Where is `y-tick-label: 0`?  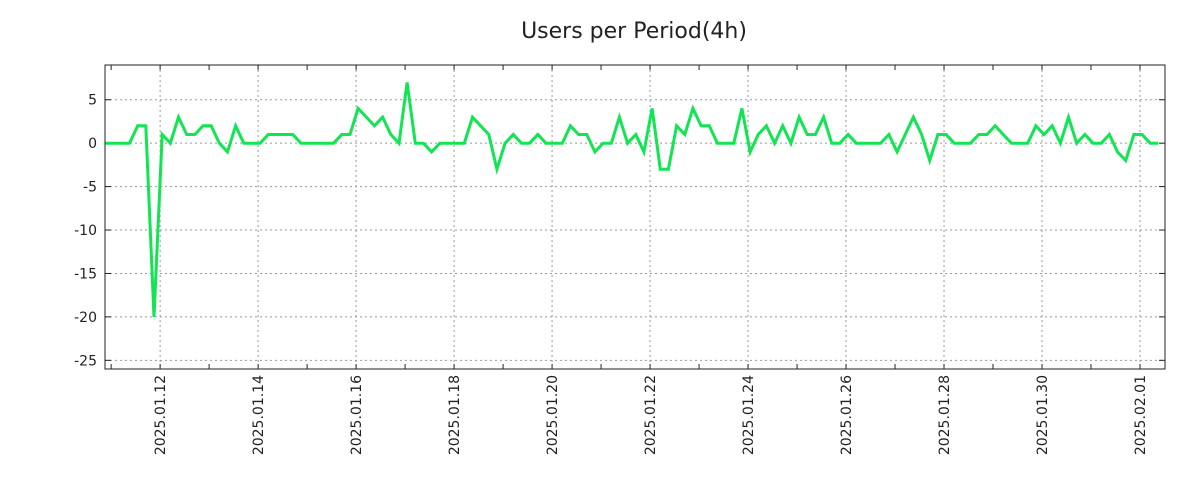 y-tick-label: 0 is located at coordinates (92, 144).